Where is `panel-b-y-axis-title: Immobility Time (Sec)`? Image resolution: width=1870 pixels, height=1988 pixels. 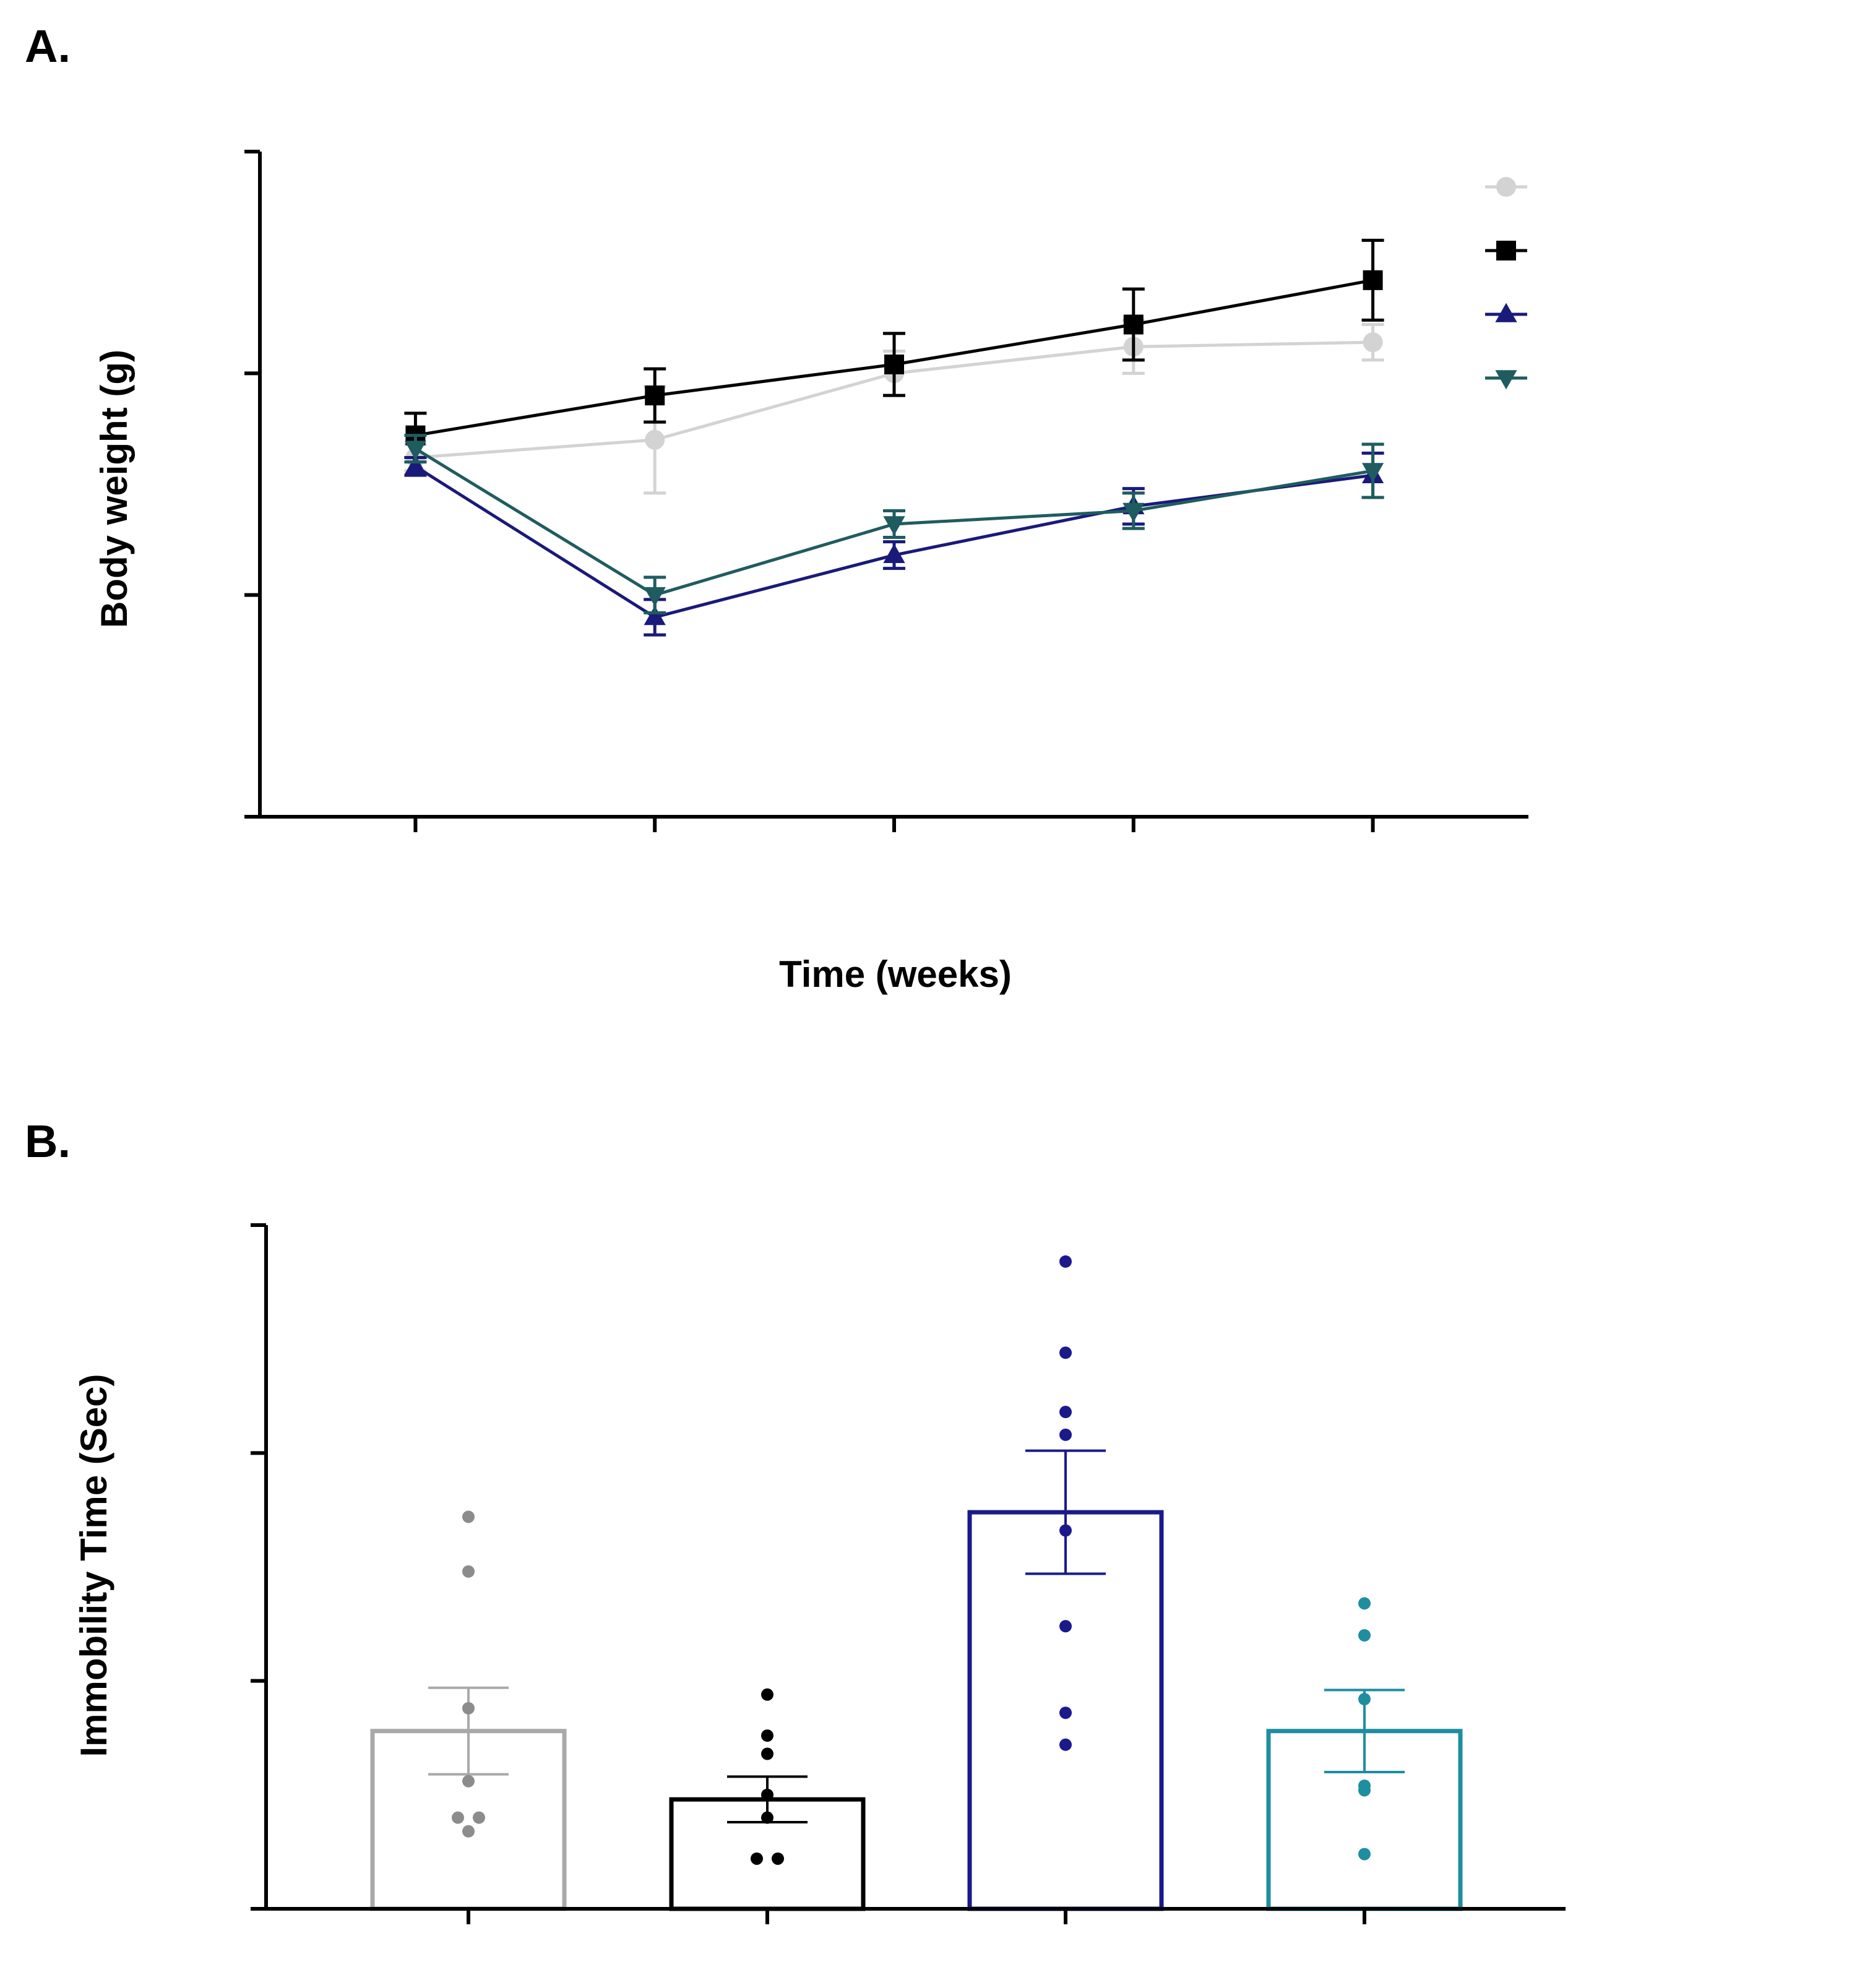 panel-b-y-axis-title: Immobility Time (Sec) is located at coordinates (93, 1565).